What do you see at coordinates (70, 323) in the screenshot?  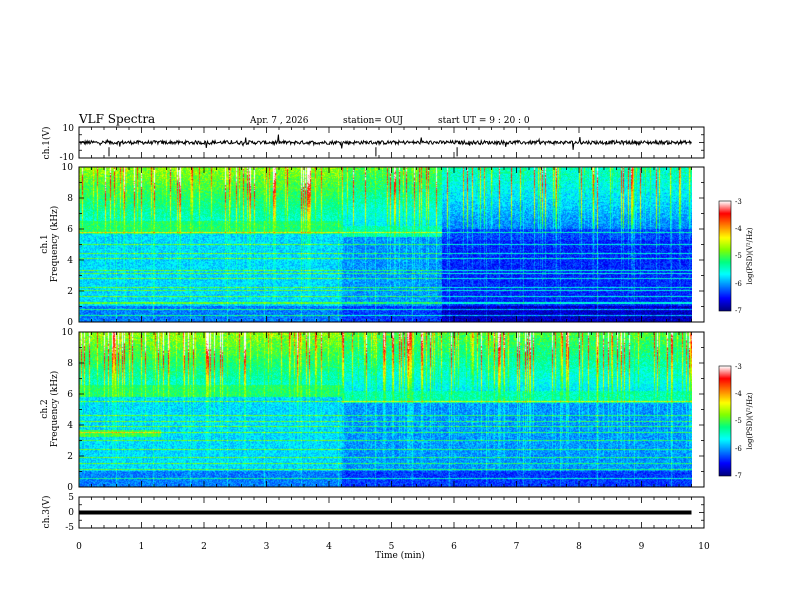 I see `ch1-freq-tick-0: 0` at bounding box center [70, 323].